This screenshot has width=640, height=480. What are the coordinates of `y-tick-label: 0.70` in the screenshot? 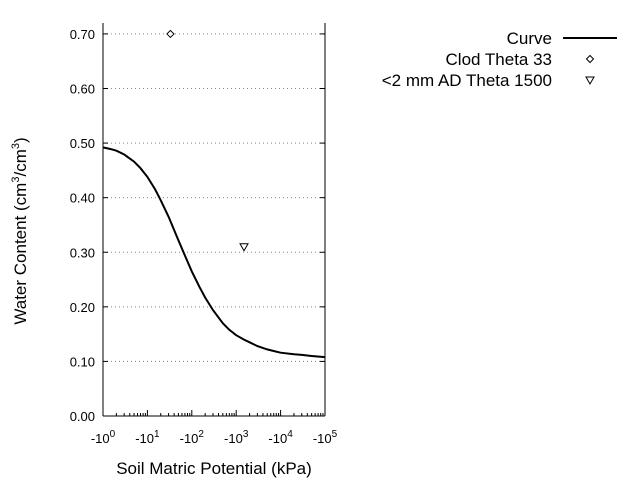 It's located at (82, 34).